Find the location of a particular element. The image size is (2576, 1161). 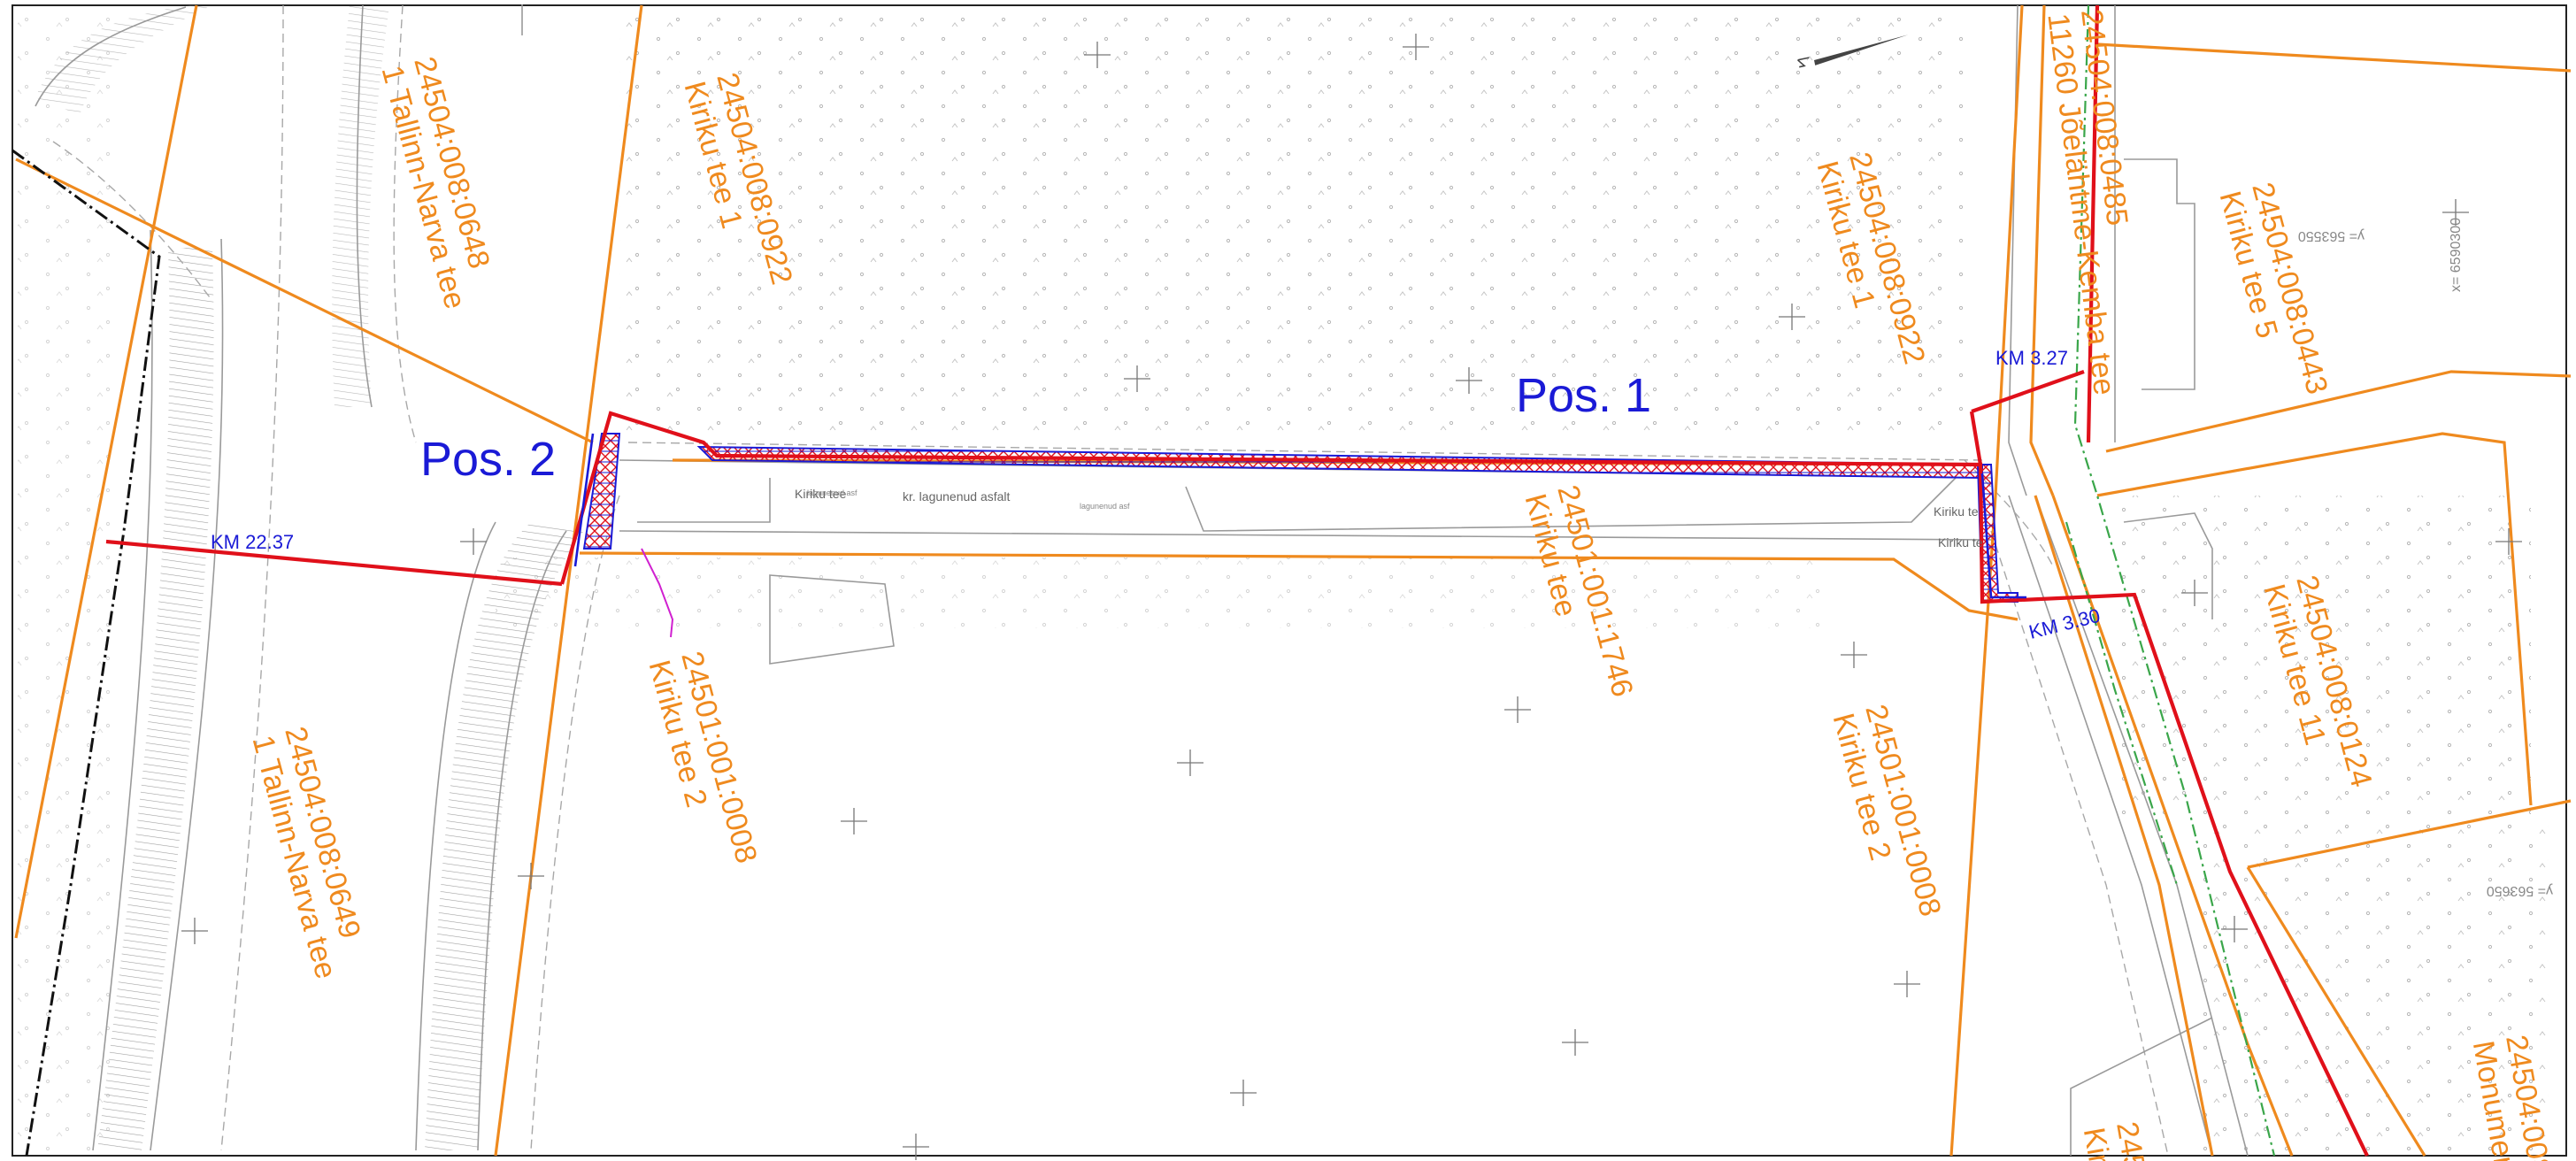

km-22-37-label: KM 22.37 is located at coordinates (252, 542).